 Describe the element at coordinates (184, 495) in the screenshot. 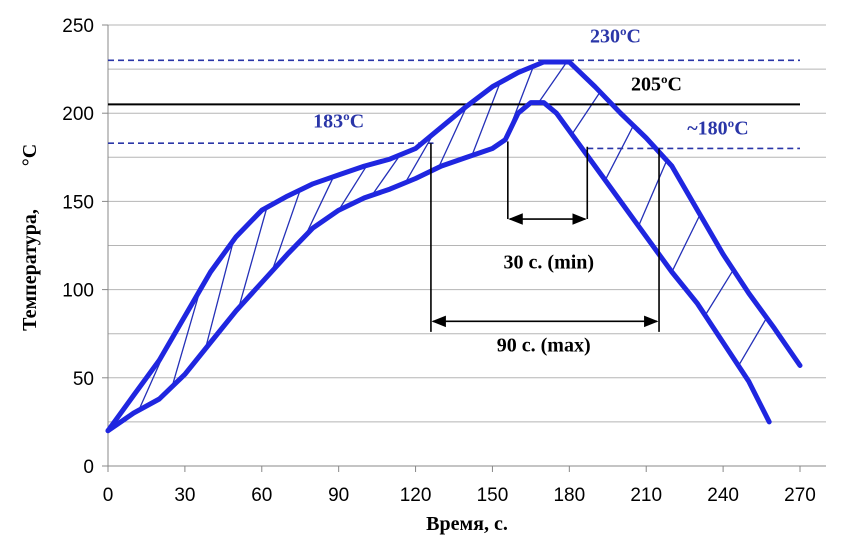

I see `x-tick-label: 30` at that location.